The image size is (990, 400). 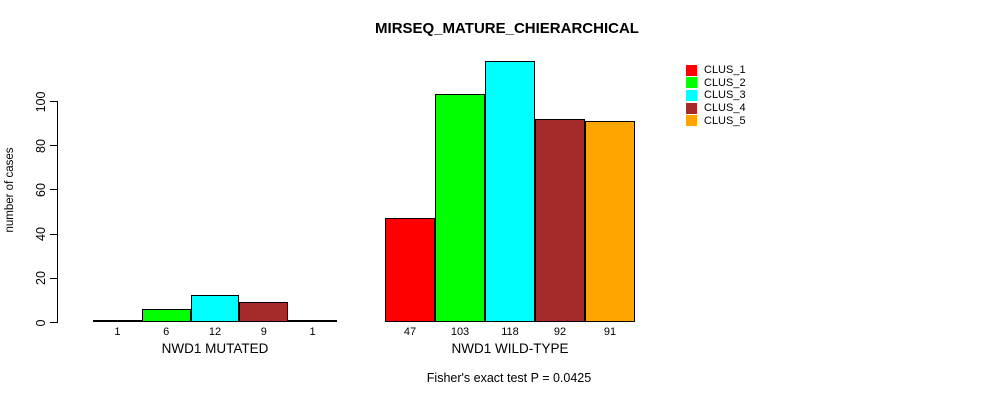 I want to click on annotation-text: Fisher's exact test P = 0.0425, so click(x=509, y=378).